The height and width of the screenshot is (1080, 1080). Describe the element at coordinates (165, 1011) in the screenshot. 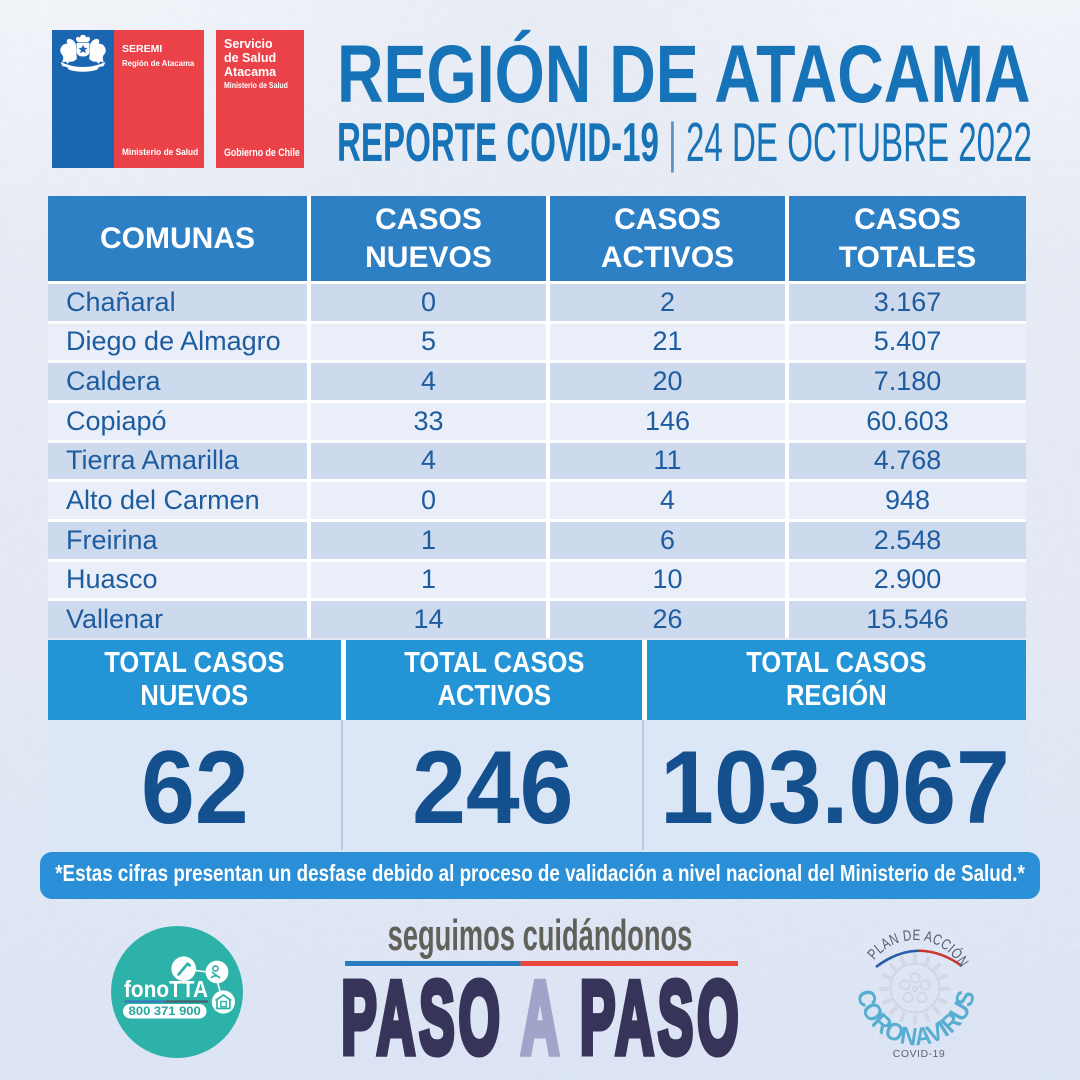

I see `svg-text: 800 371 900` at that location.